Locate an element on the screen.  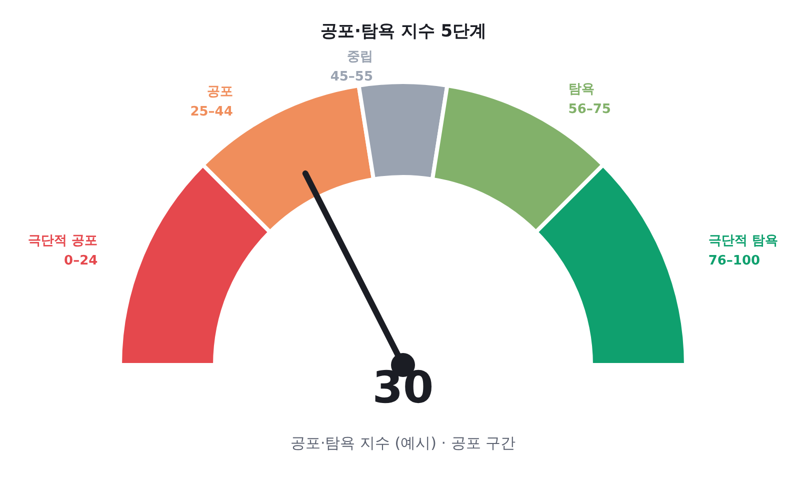
data-label: 0–24 is located at coordinates (81, 260).